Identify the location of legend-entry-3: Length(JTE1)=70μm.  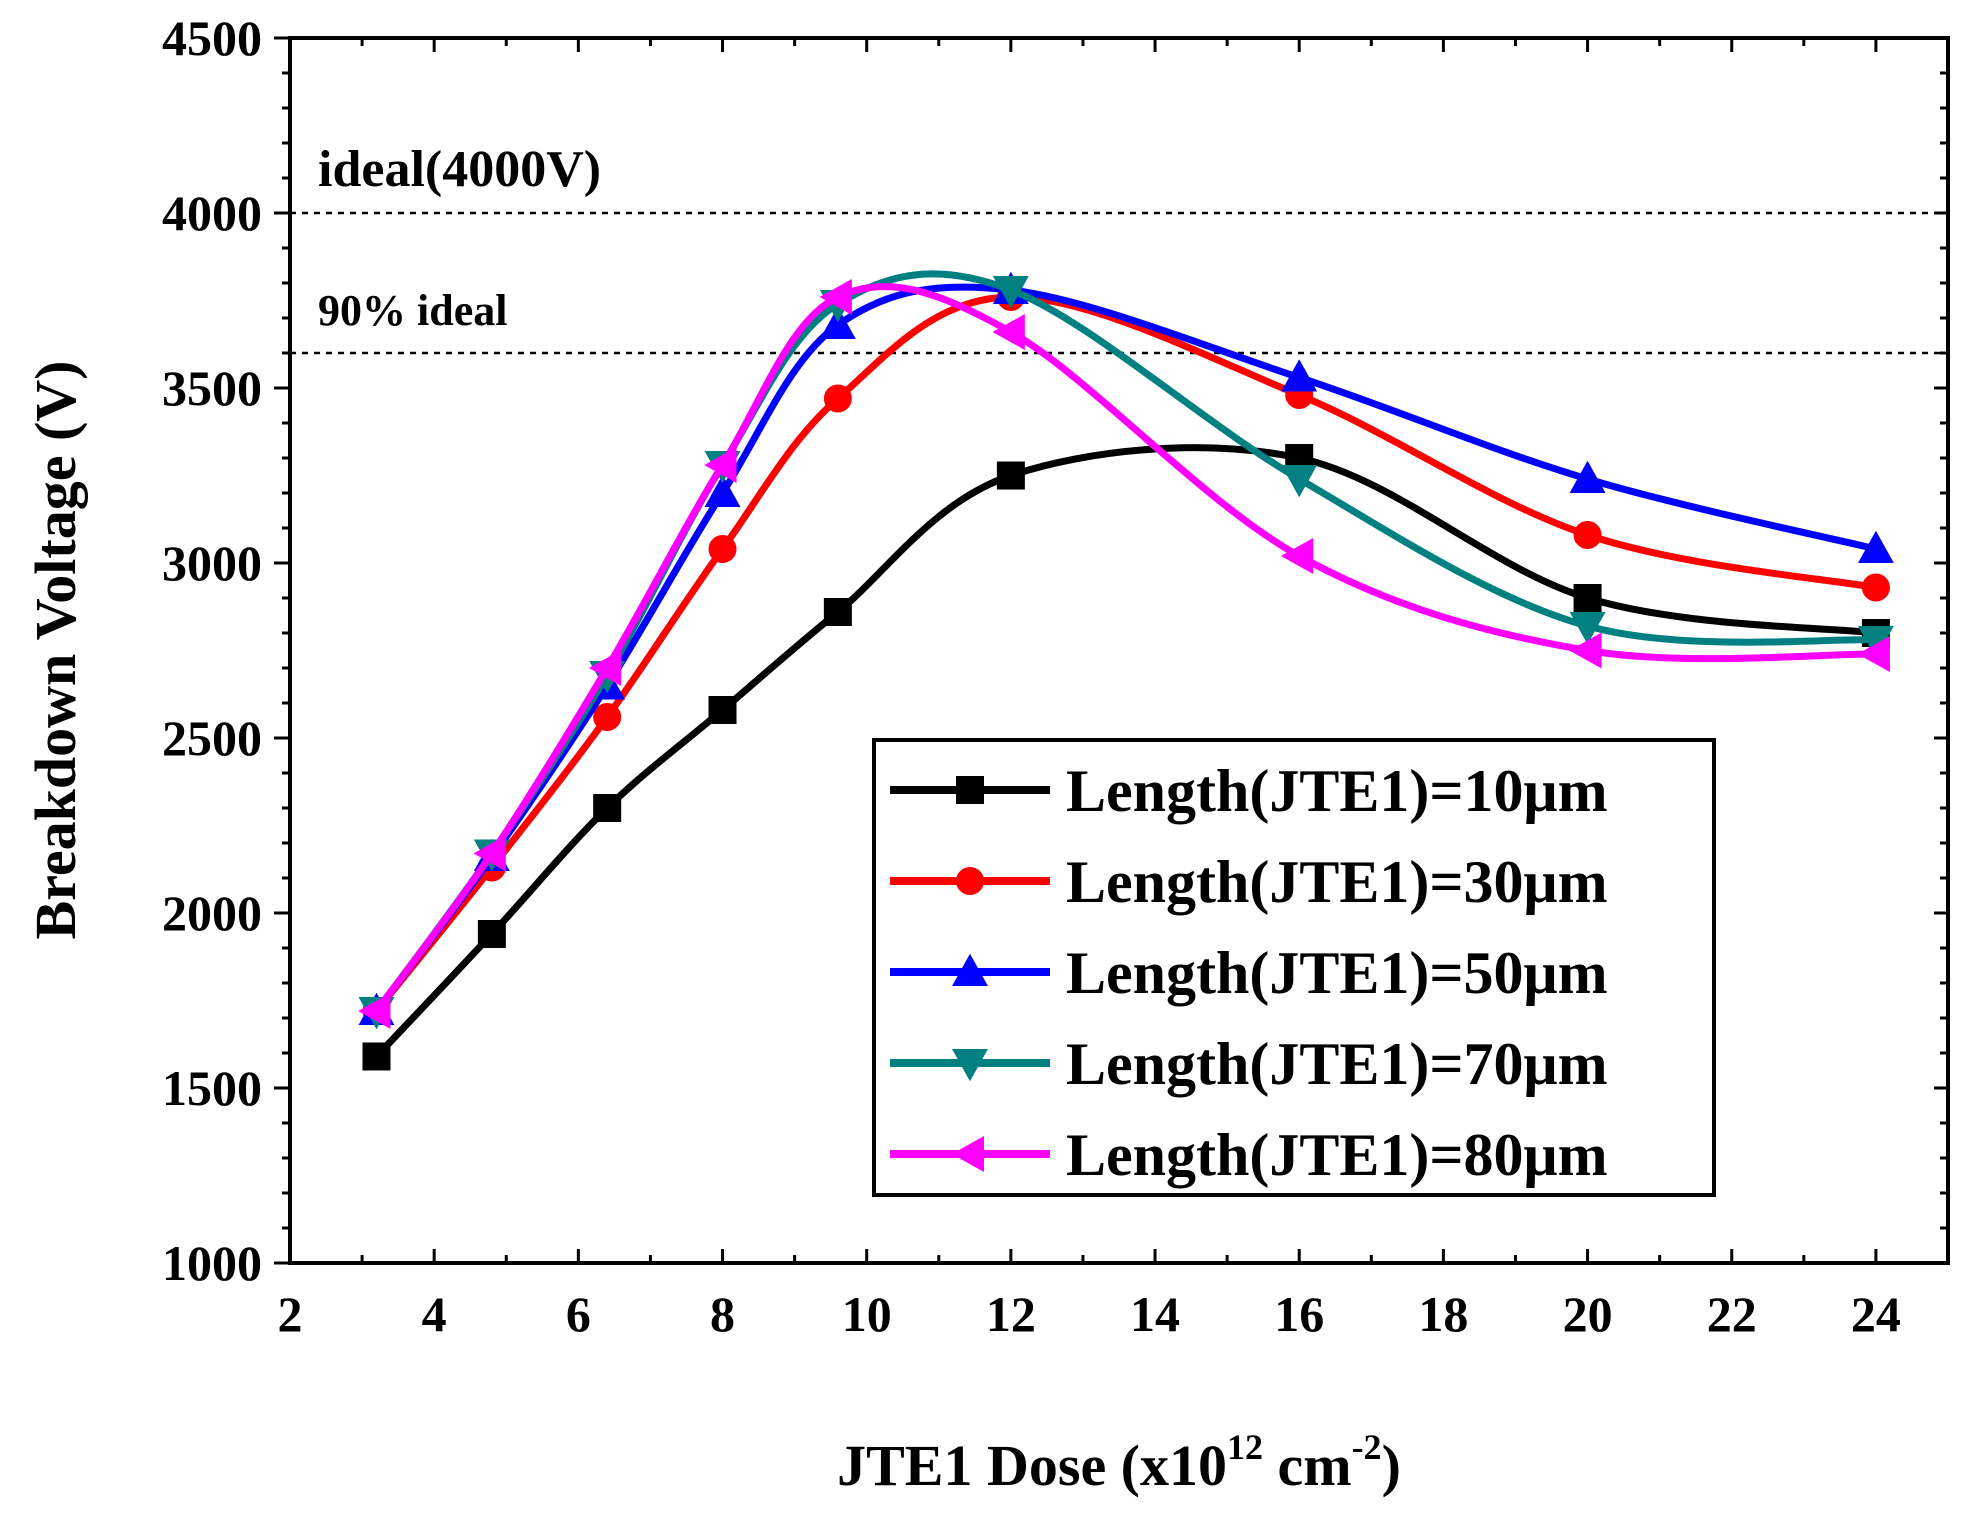
(1249, 1064).